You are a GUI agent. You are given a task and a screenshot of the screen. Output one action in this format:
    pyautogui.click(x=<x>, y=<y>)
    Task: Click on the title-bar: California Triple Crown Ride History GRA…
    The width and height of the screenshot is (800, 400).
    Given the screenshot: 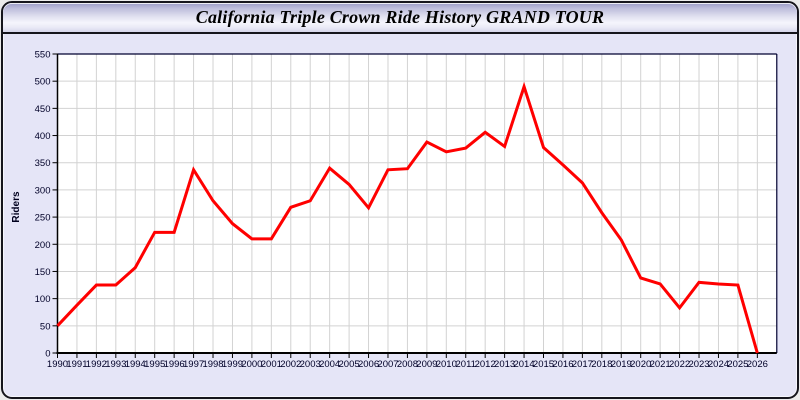 What is the action you would take?
    pyautogui.click(x=400, y=18)
    